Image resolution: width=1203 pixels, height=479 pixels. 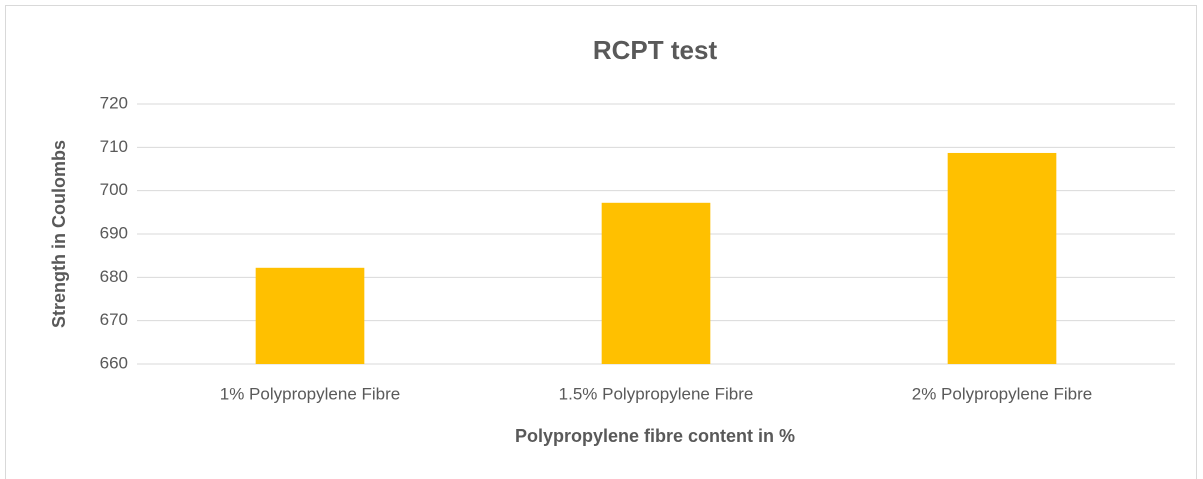 I want to click on chart-title: RCPT test, so click(x=655, y=50).